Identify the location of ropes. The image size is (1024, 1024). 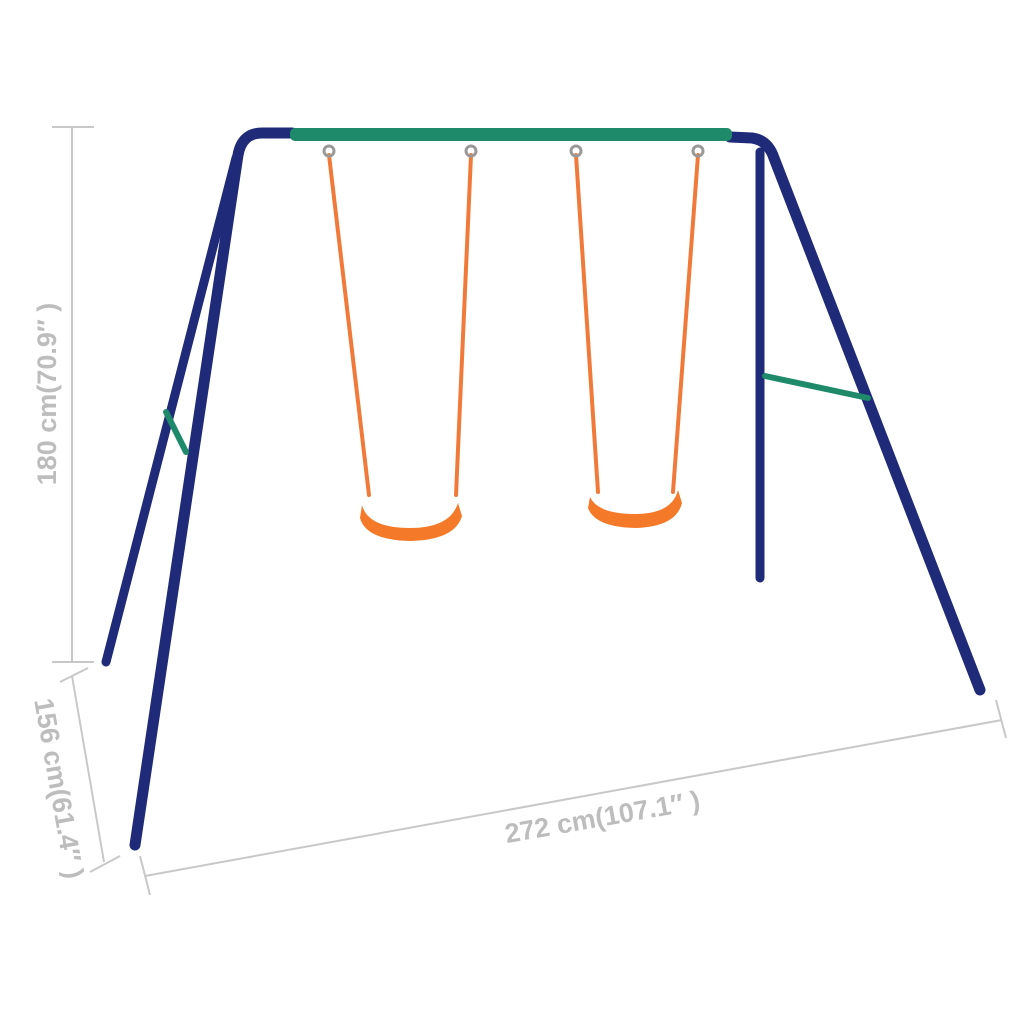
(513, 325).